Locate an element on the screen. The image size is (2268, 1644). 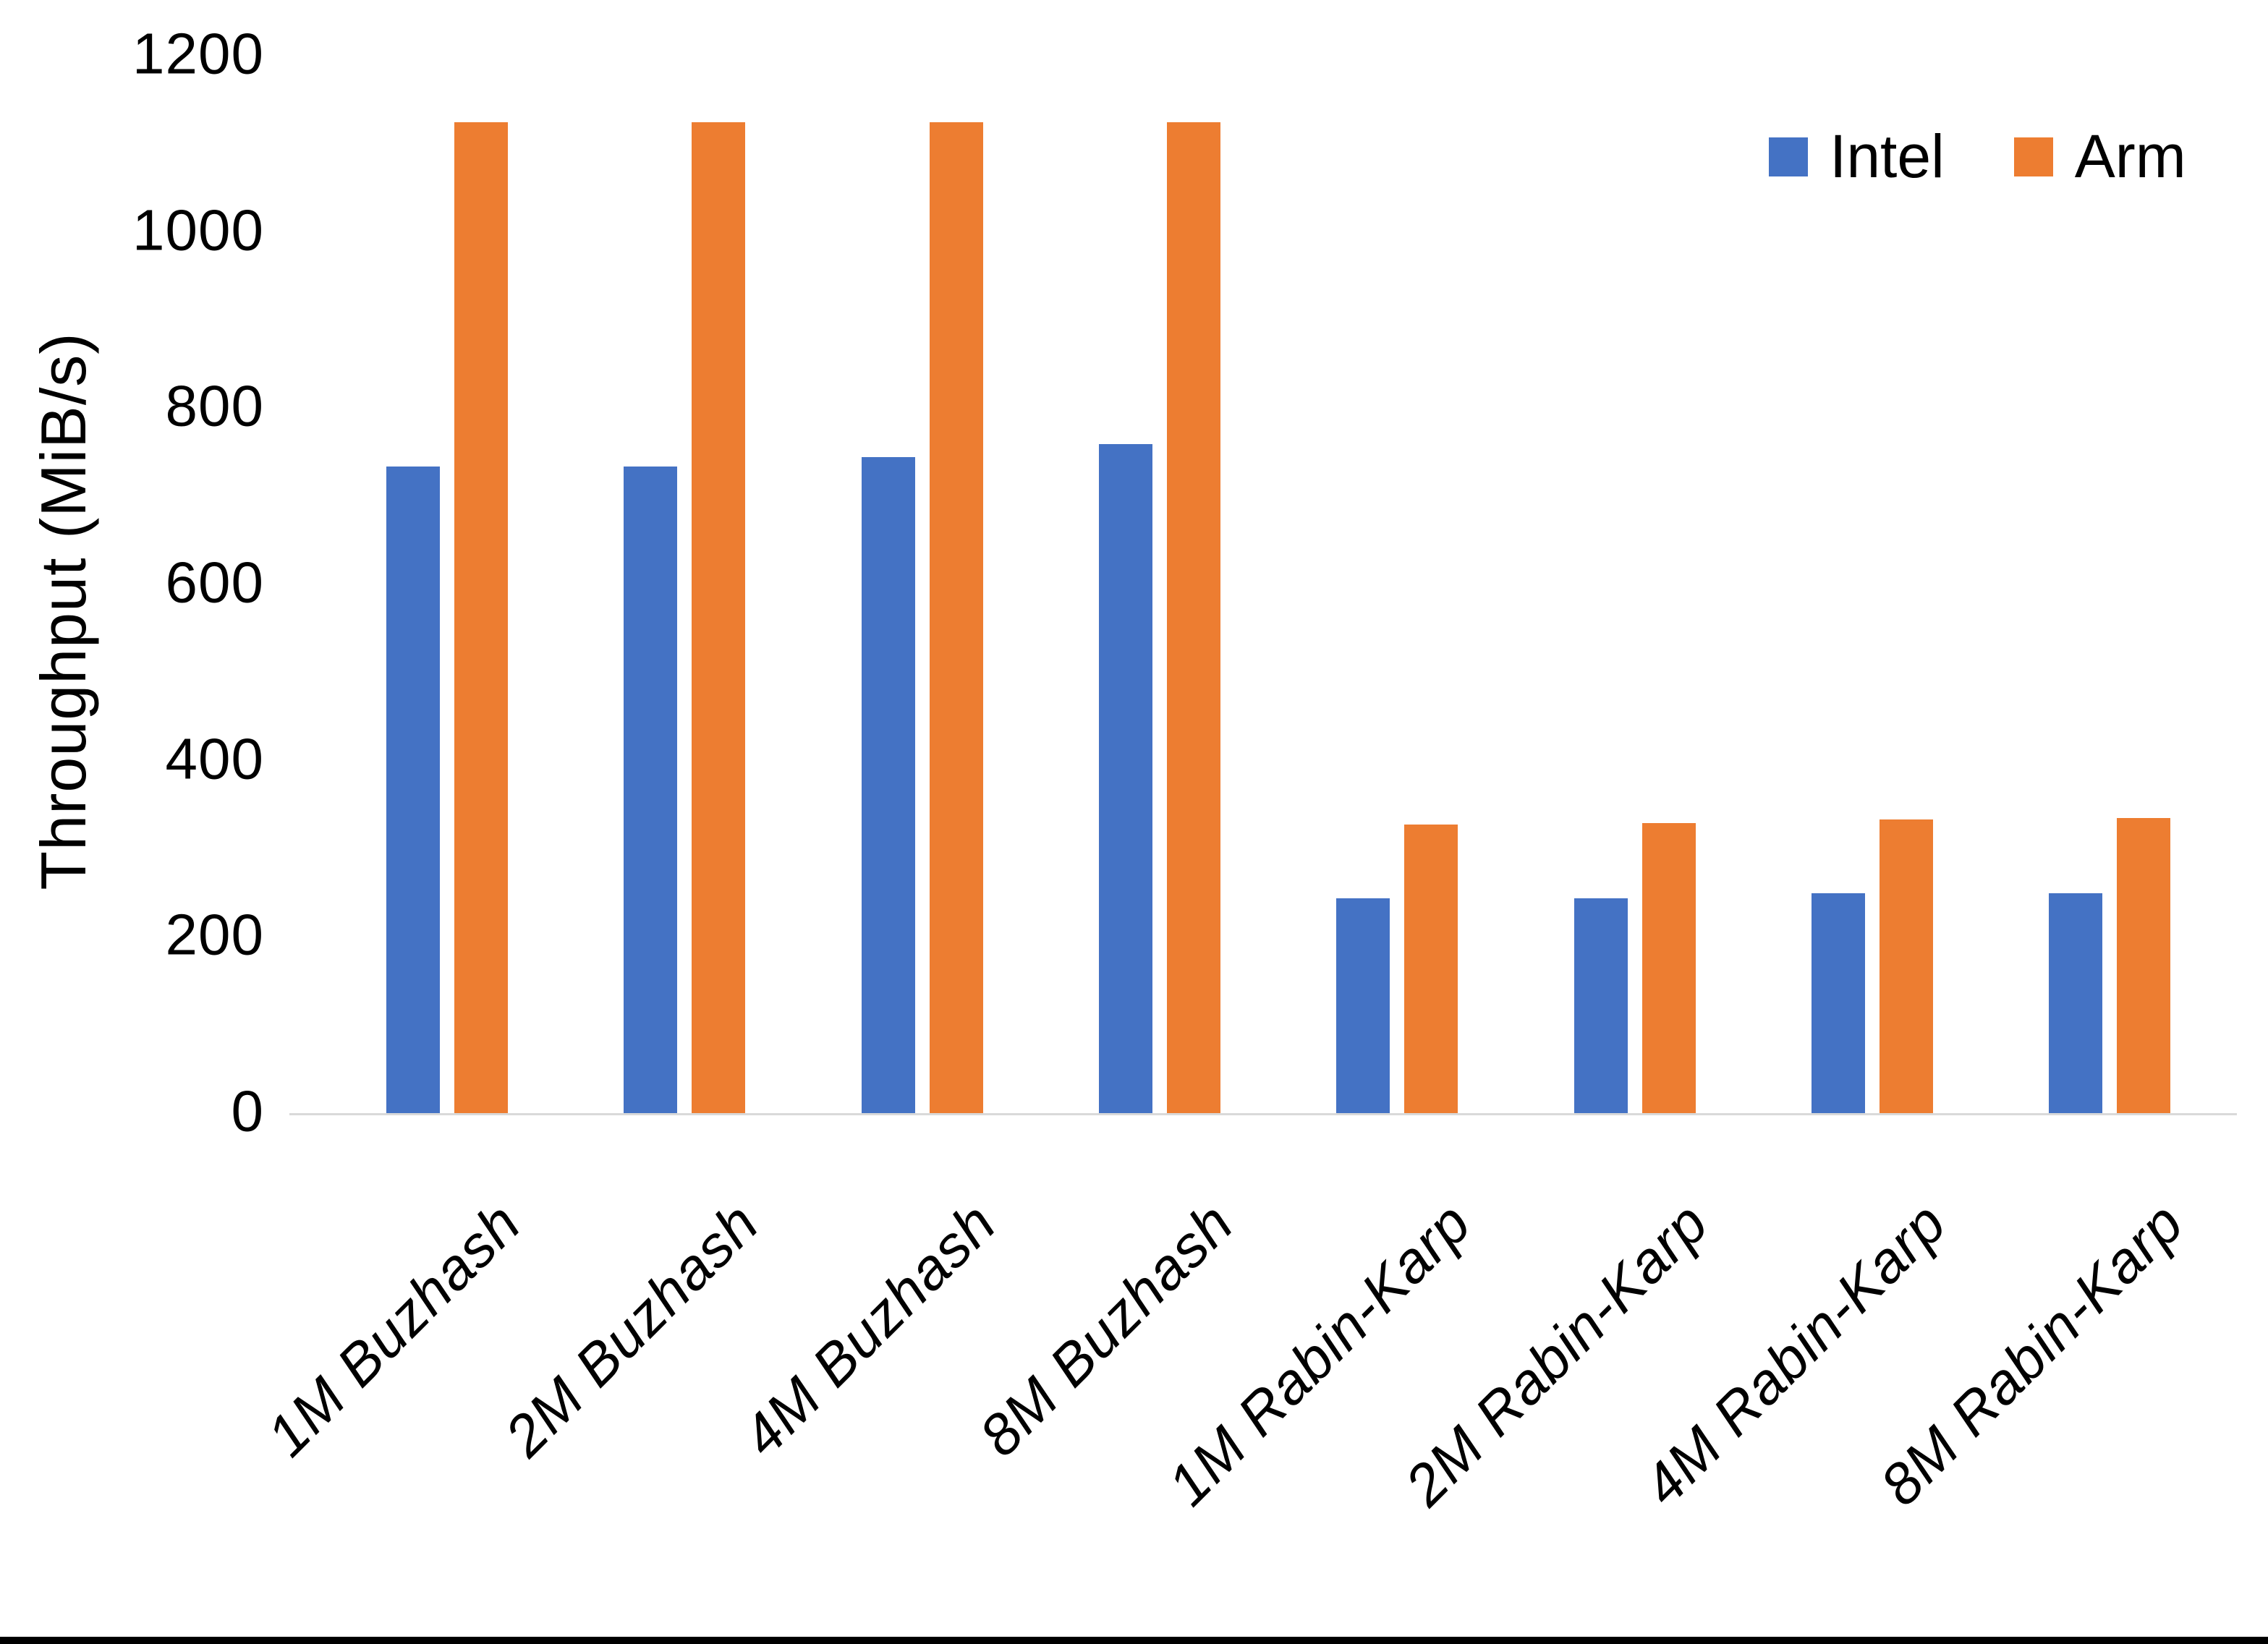
bar-intel-2m-rabin-karp is located at coordinates (1600, 1006).